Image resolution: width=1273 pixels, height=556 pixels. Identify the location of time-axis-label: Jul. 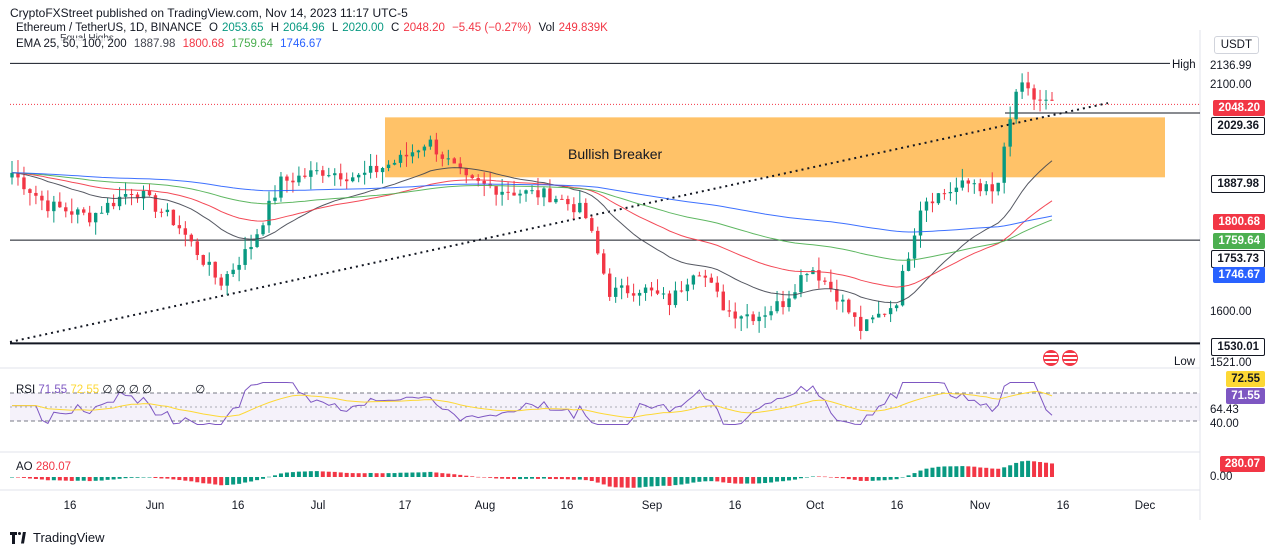
(318, 506).